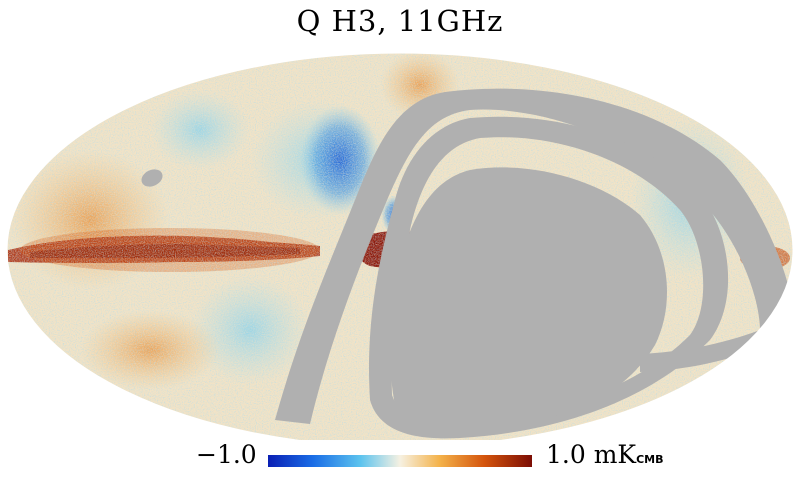  What do you see at coordinates (226, 454) in the screenshot?
I see `colorbar-min-label: −1.0` at bounding box center [226, 454].